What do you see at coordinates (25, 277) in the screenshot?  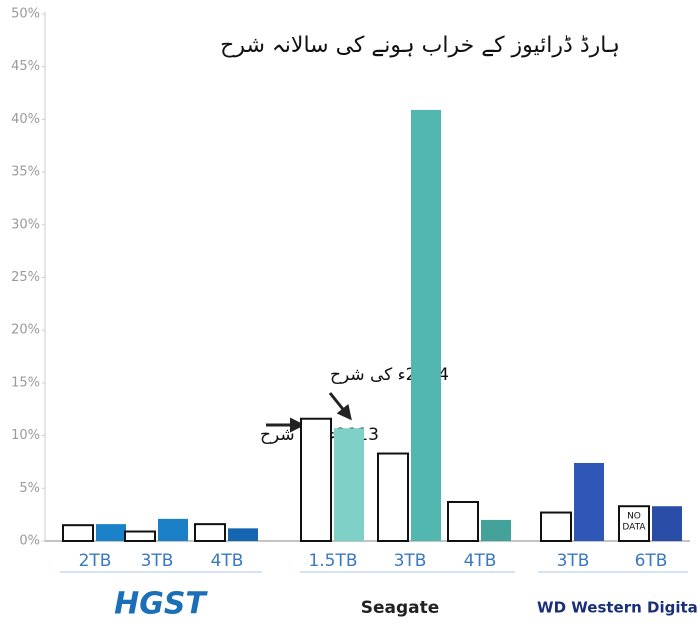 I see `y-tick-label: 25%` at bounding box center [25, 277].